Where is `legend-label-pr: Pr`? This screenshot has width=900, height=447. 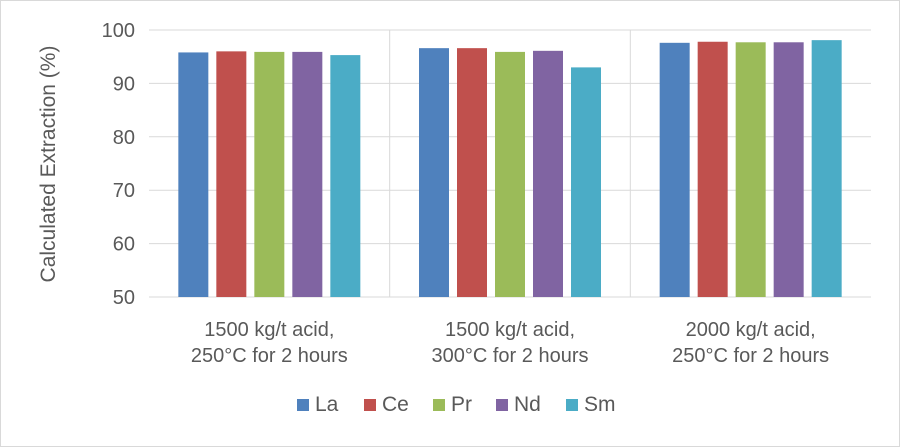 legend-label-pr: Pr is located at coordinates (461, 404).